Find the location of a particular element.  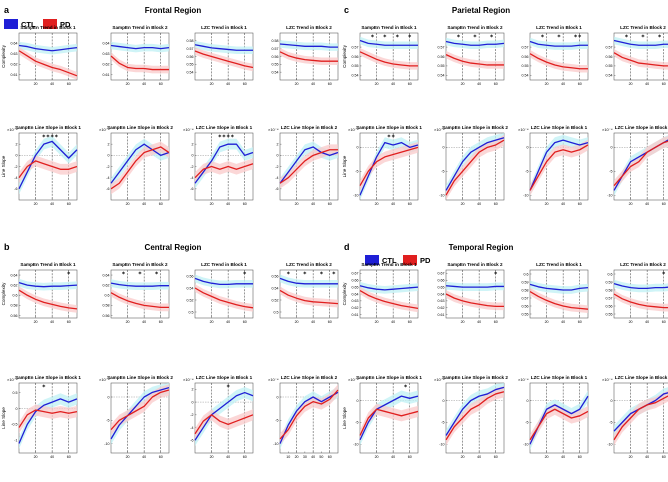

y-tick-label: -1 is located at coordinates (15, 441).